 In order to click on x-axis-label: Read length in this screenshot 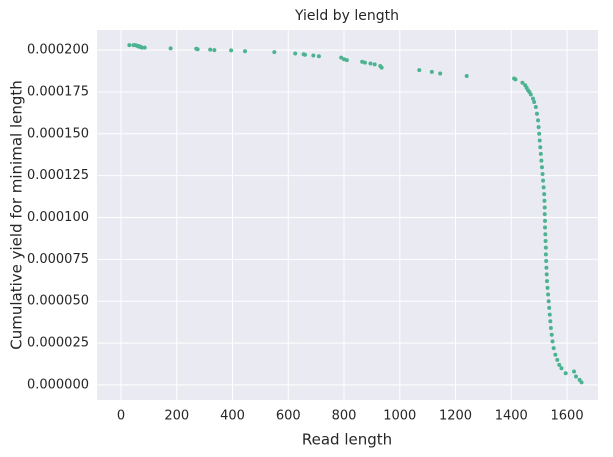, I will do `click(347, 440)`.